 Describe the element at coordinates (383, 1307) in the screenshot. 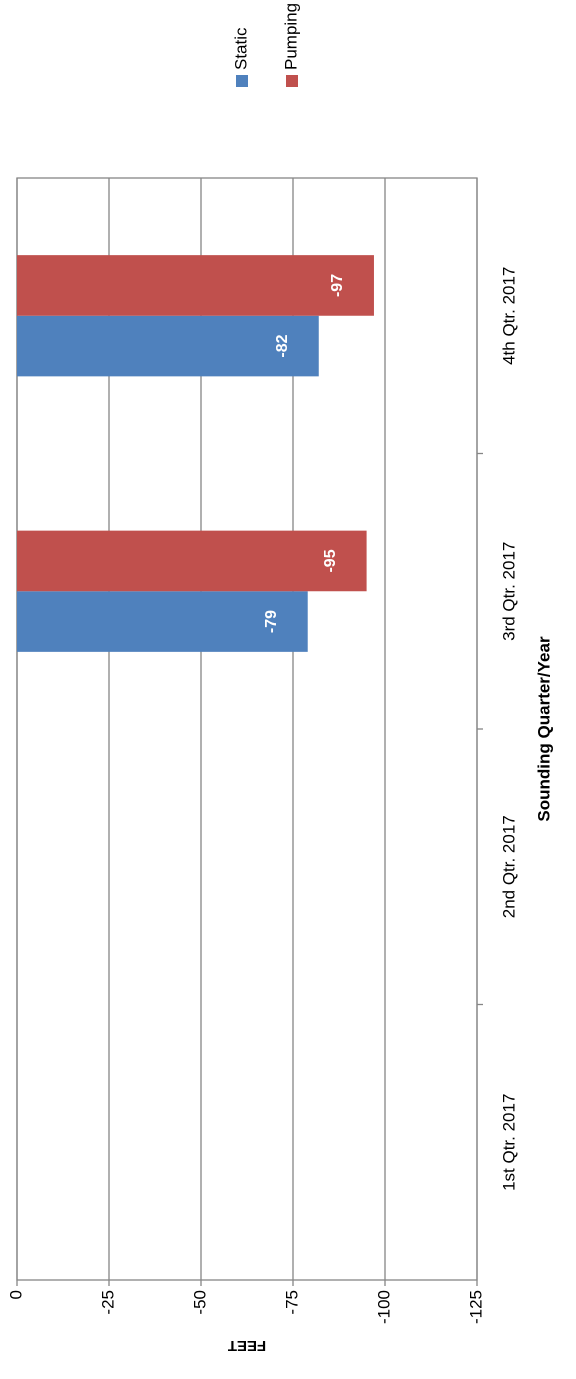

I see `y-tick-label: -100` at that location.